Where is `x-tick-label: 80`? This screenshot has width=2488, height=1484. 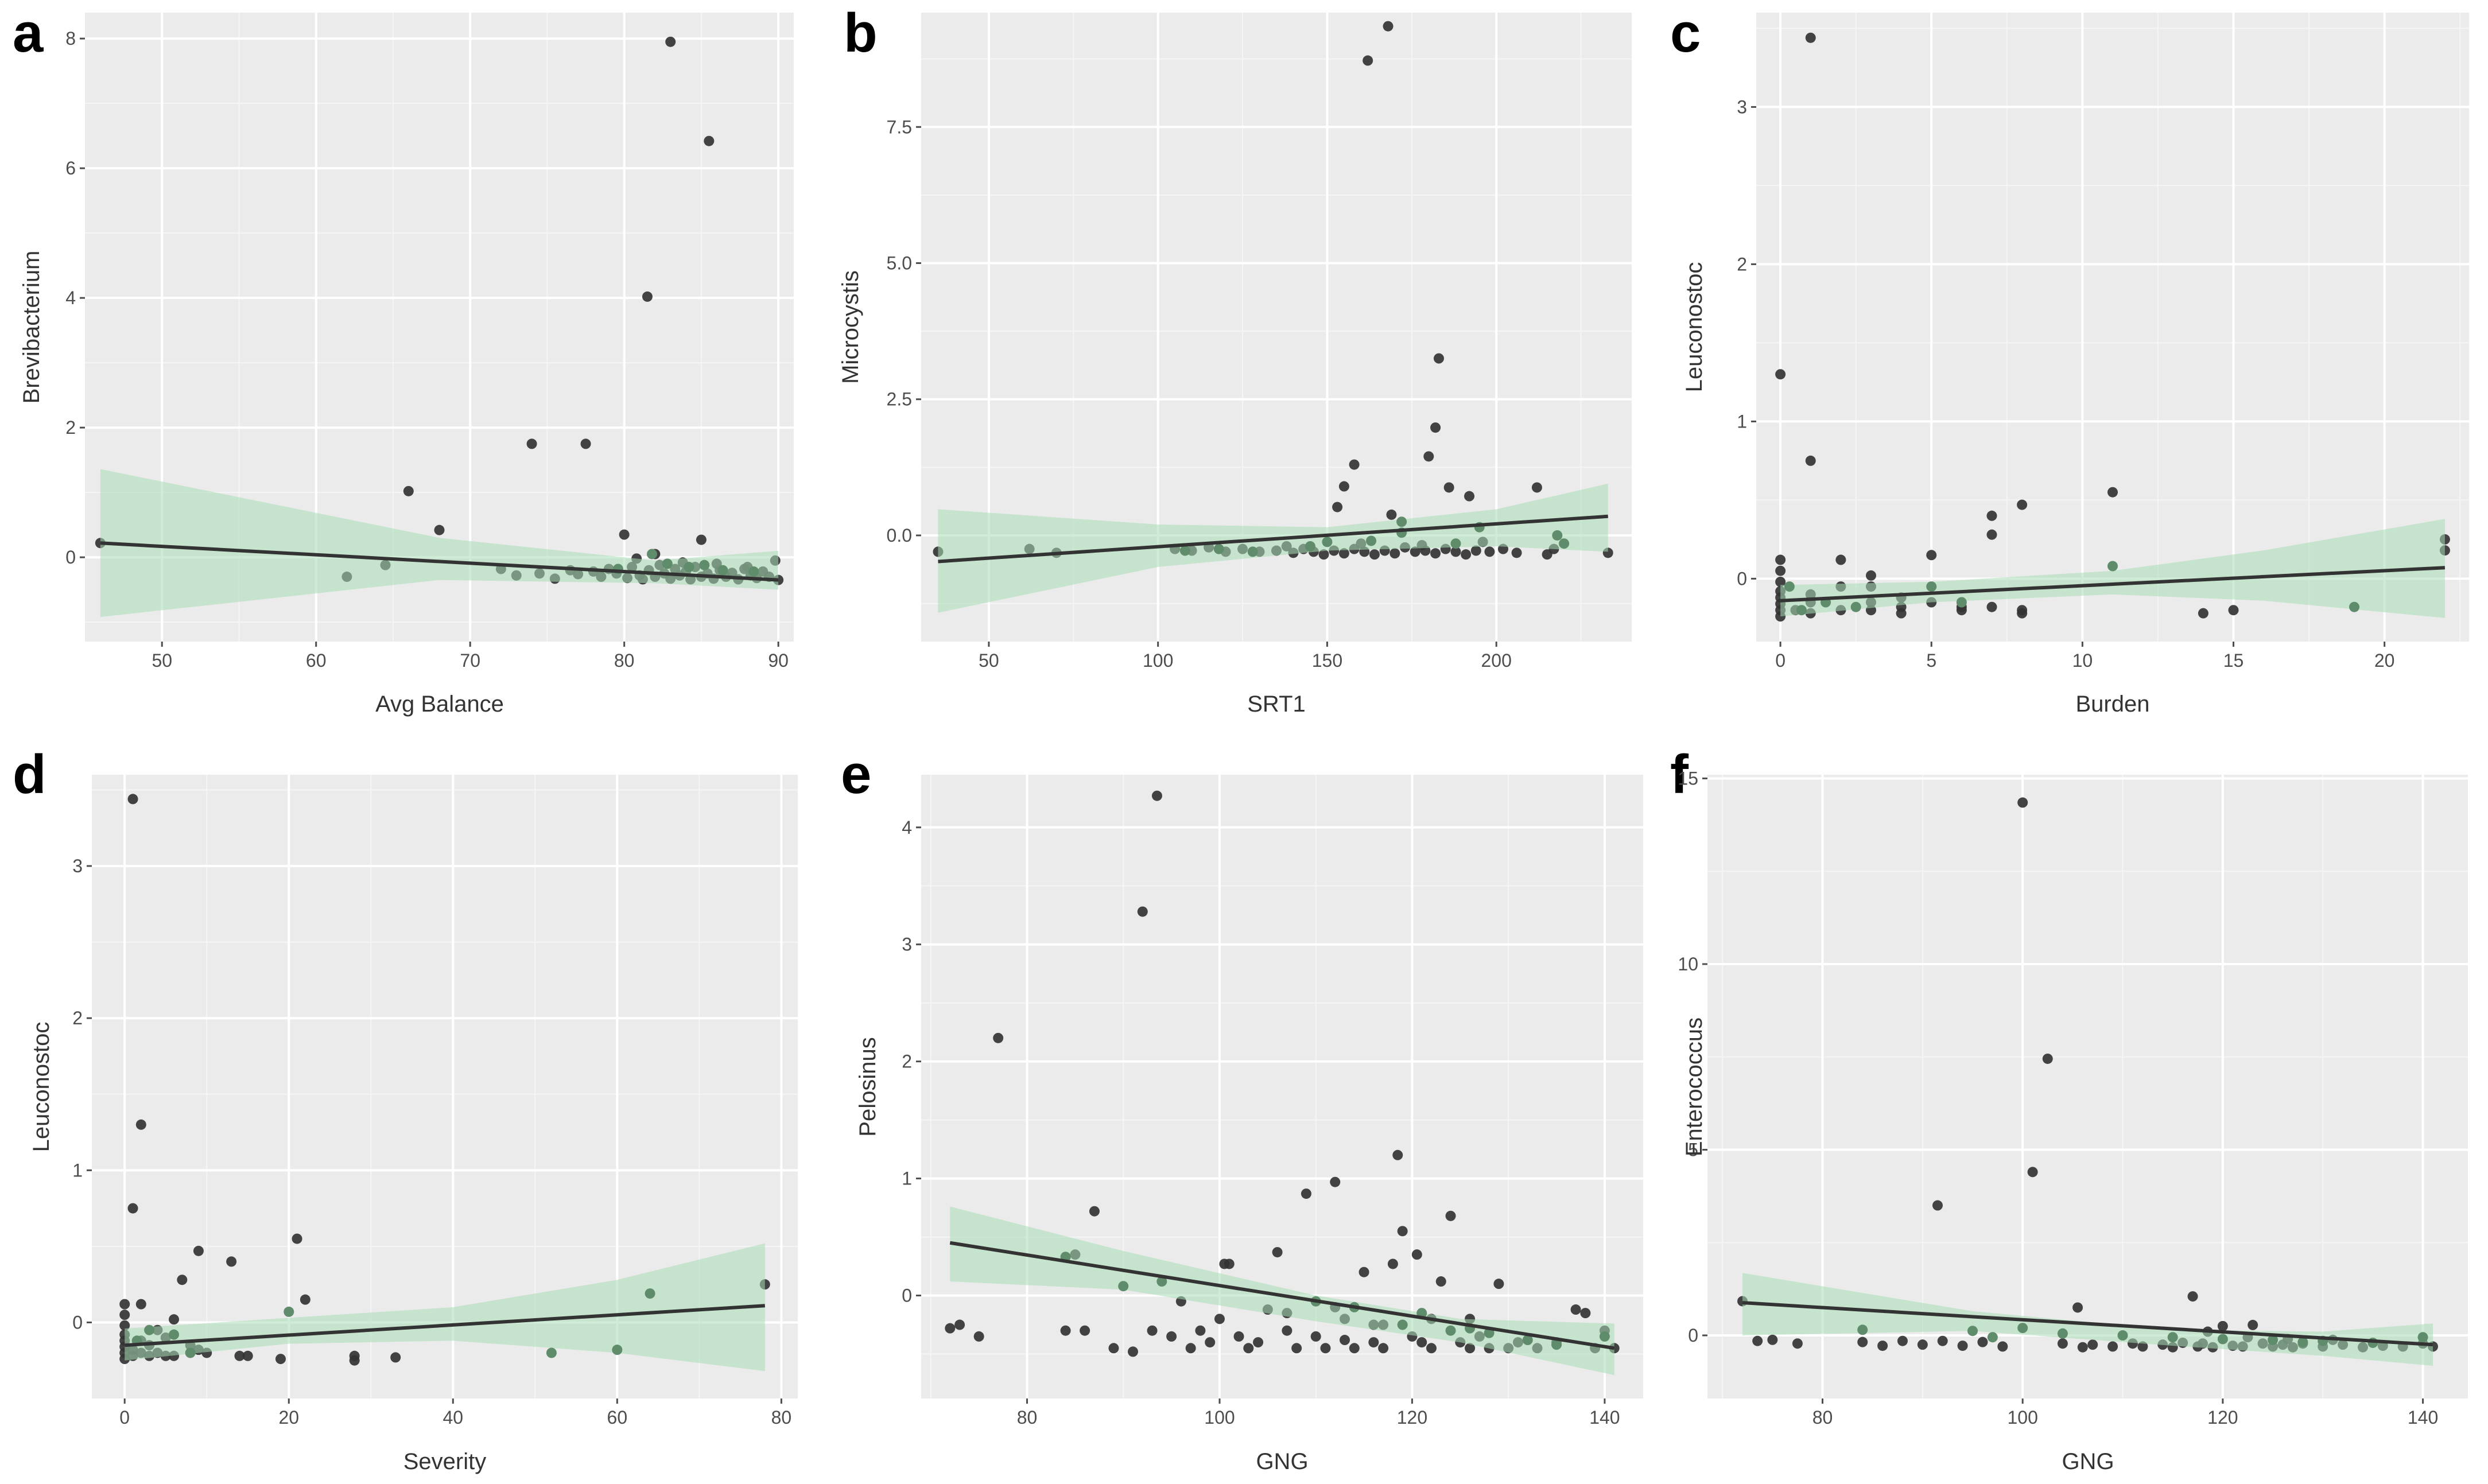 x-tick-label: 80 is located at coordinates (1822, 1417).